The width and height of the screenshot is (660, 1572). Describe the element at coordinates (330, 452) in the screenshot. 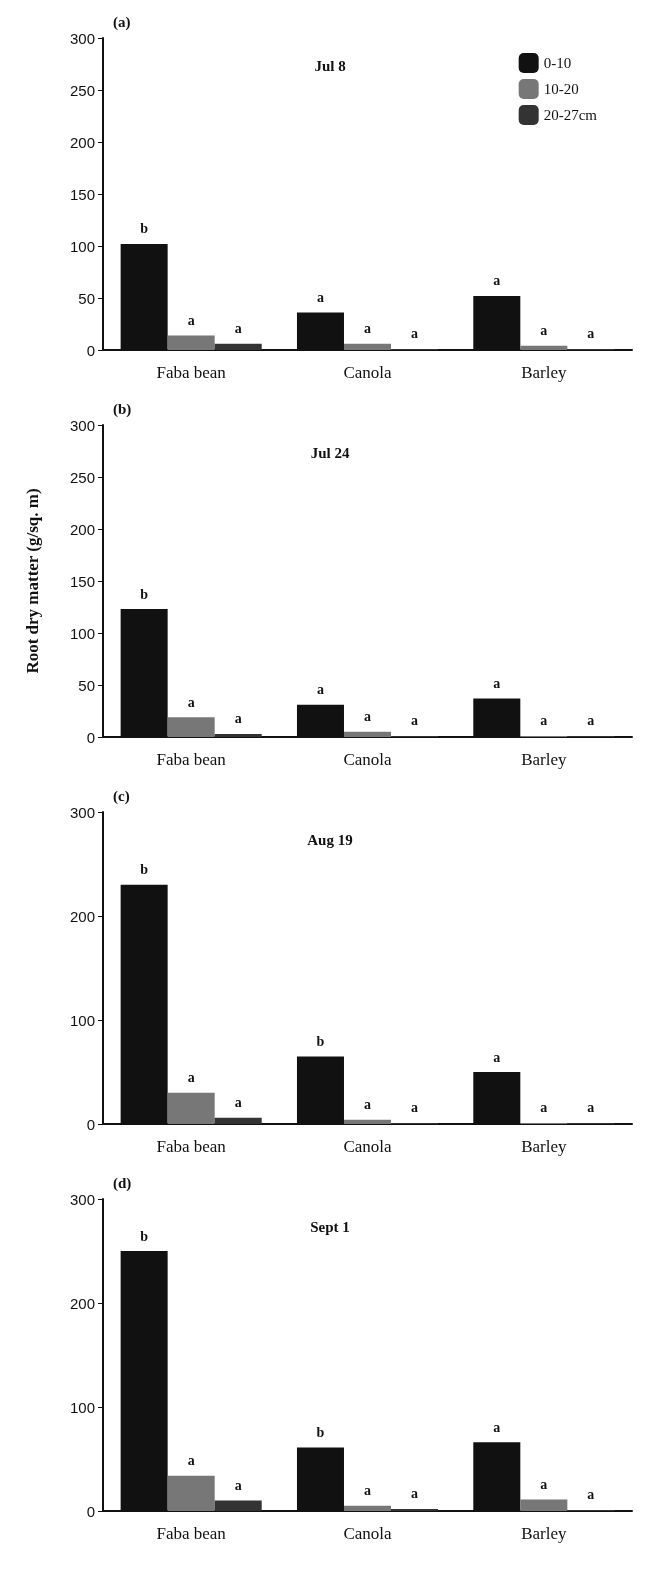

I see `text: Jul 24` at that location.